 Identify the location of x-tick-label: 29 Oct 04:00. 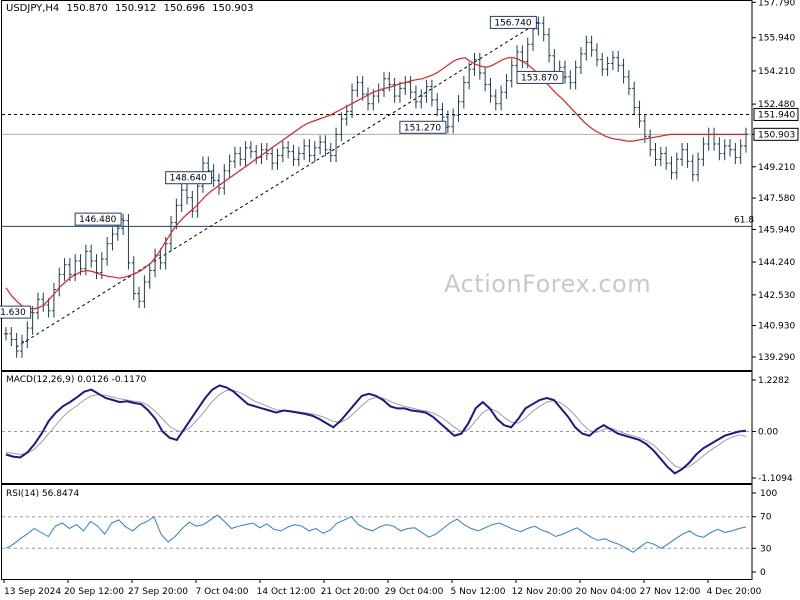
(414, 592).